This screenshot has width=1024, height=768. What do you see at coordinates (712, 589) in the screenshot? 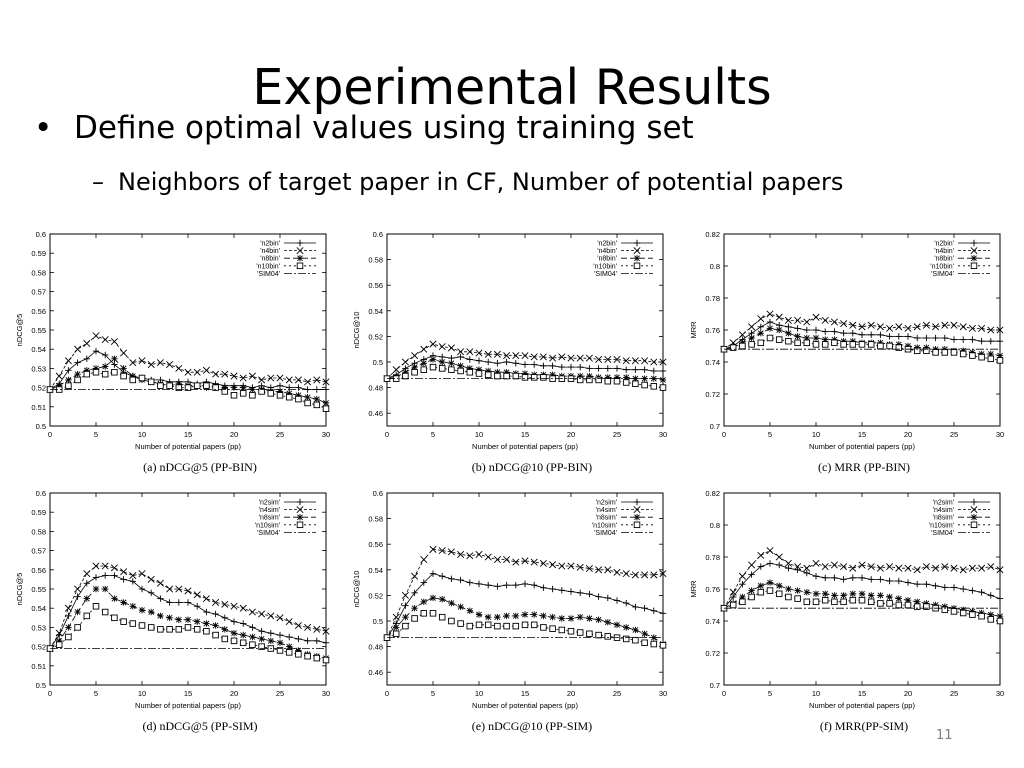
I see `y-tick-label: 0.76` at bounding box center [712, 589].